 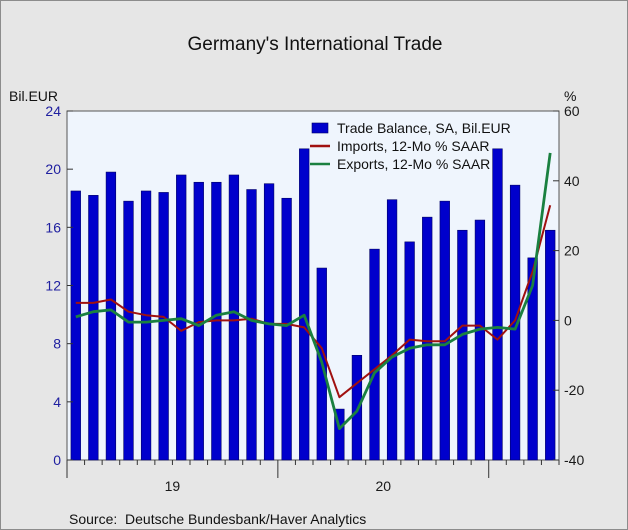 What do you see at coordinates (572, 181) in the screenshot?
I see `right-tick-label: 40` at bounding box center [572, 181].